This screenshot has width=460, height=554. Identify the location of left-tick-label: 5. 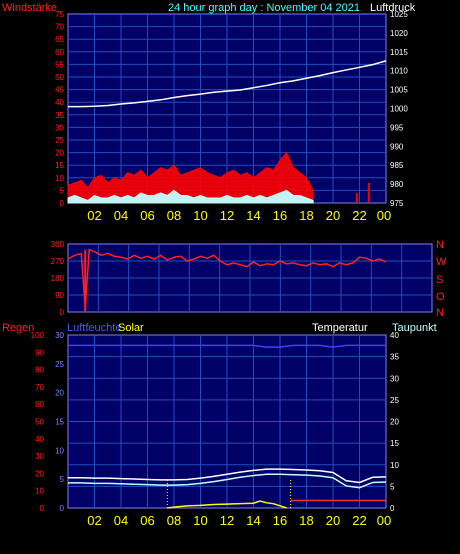
(62, 190).